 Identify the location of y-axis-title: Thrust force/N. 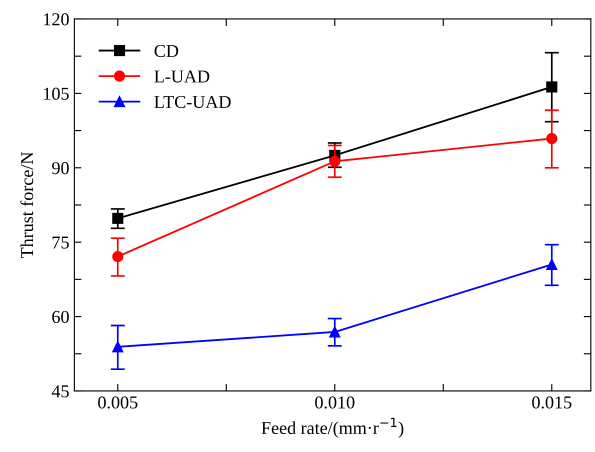
(27, 205).